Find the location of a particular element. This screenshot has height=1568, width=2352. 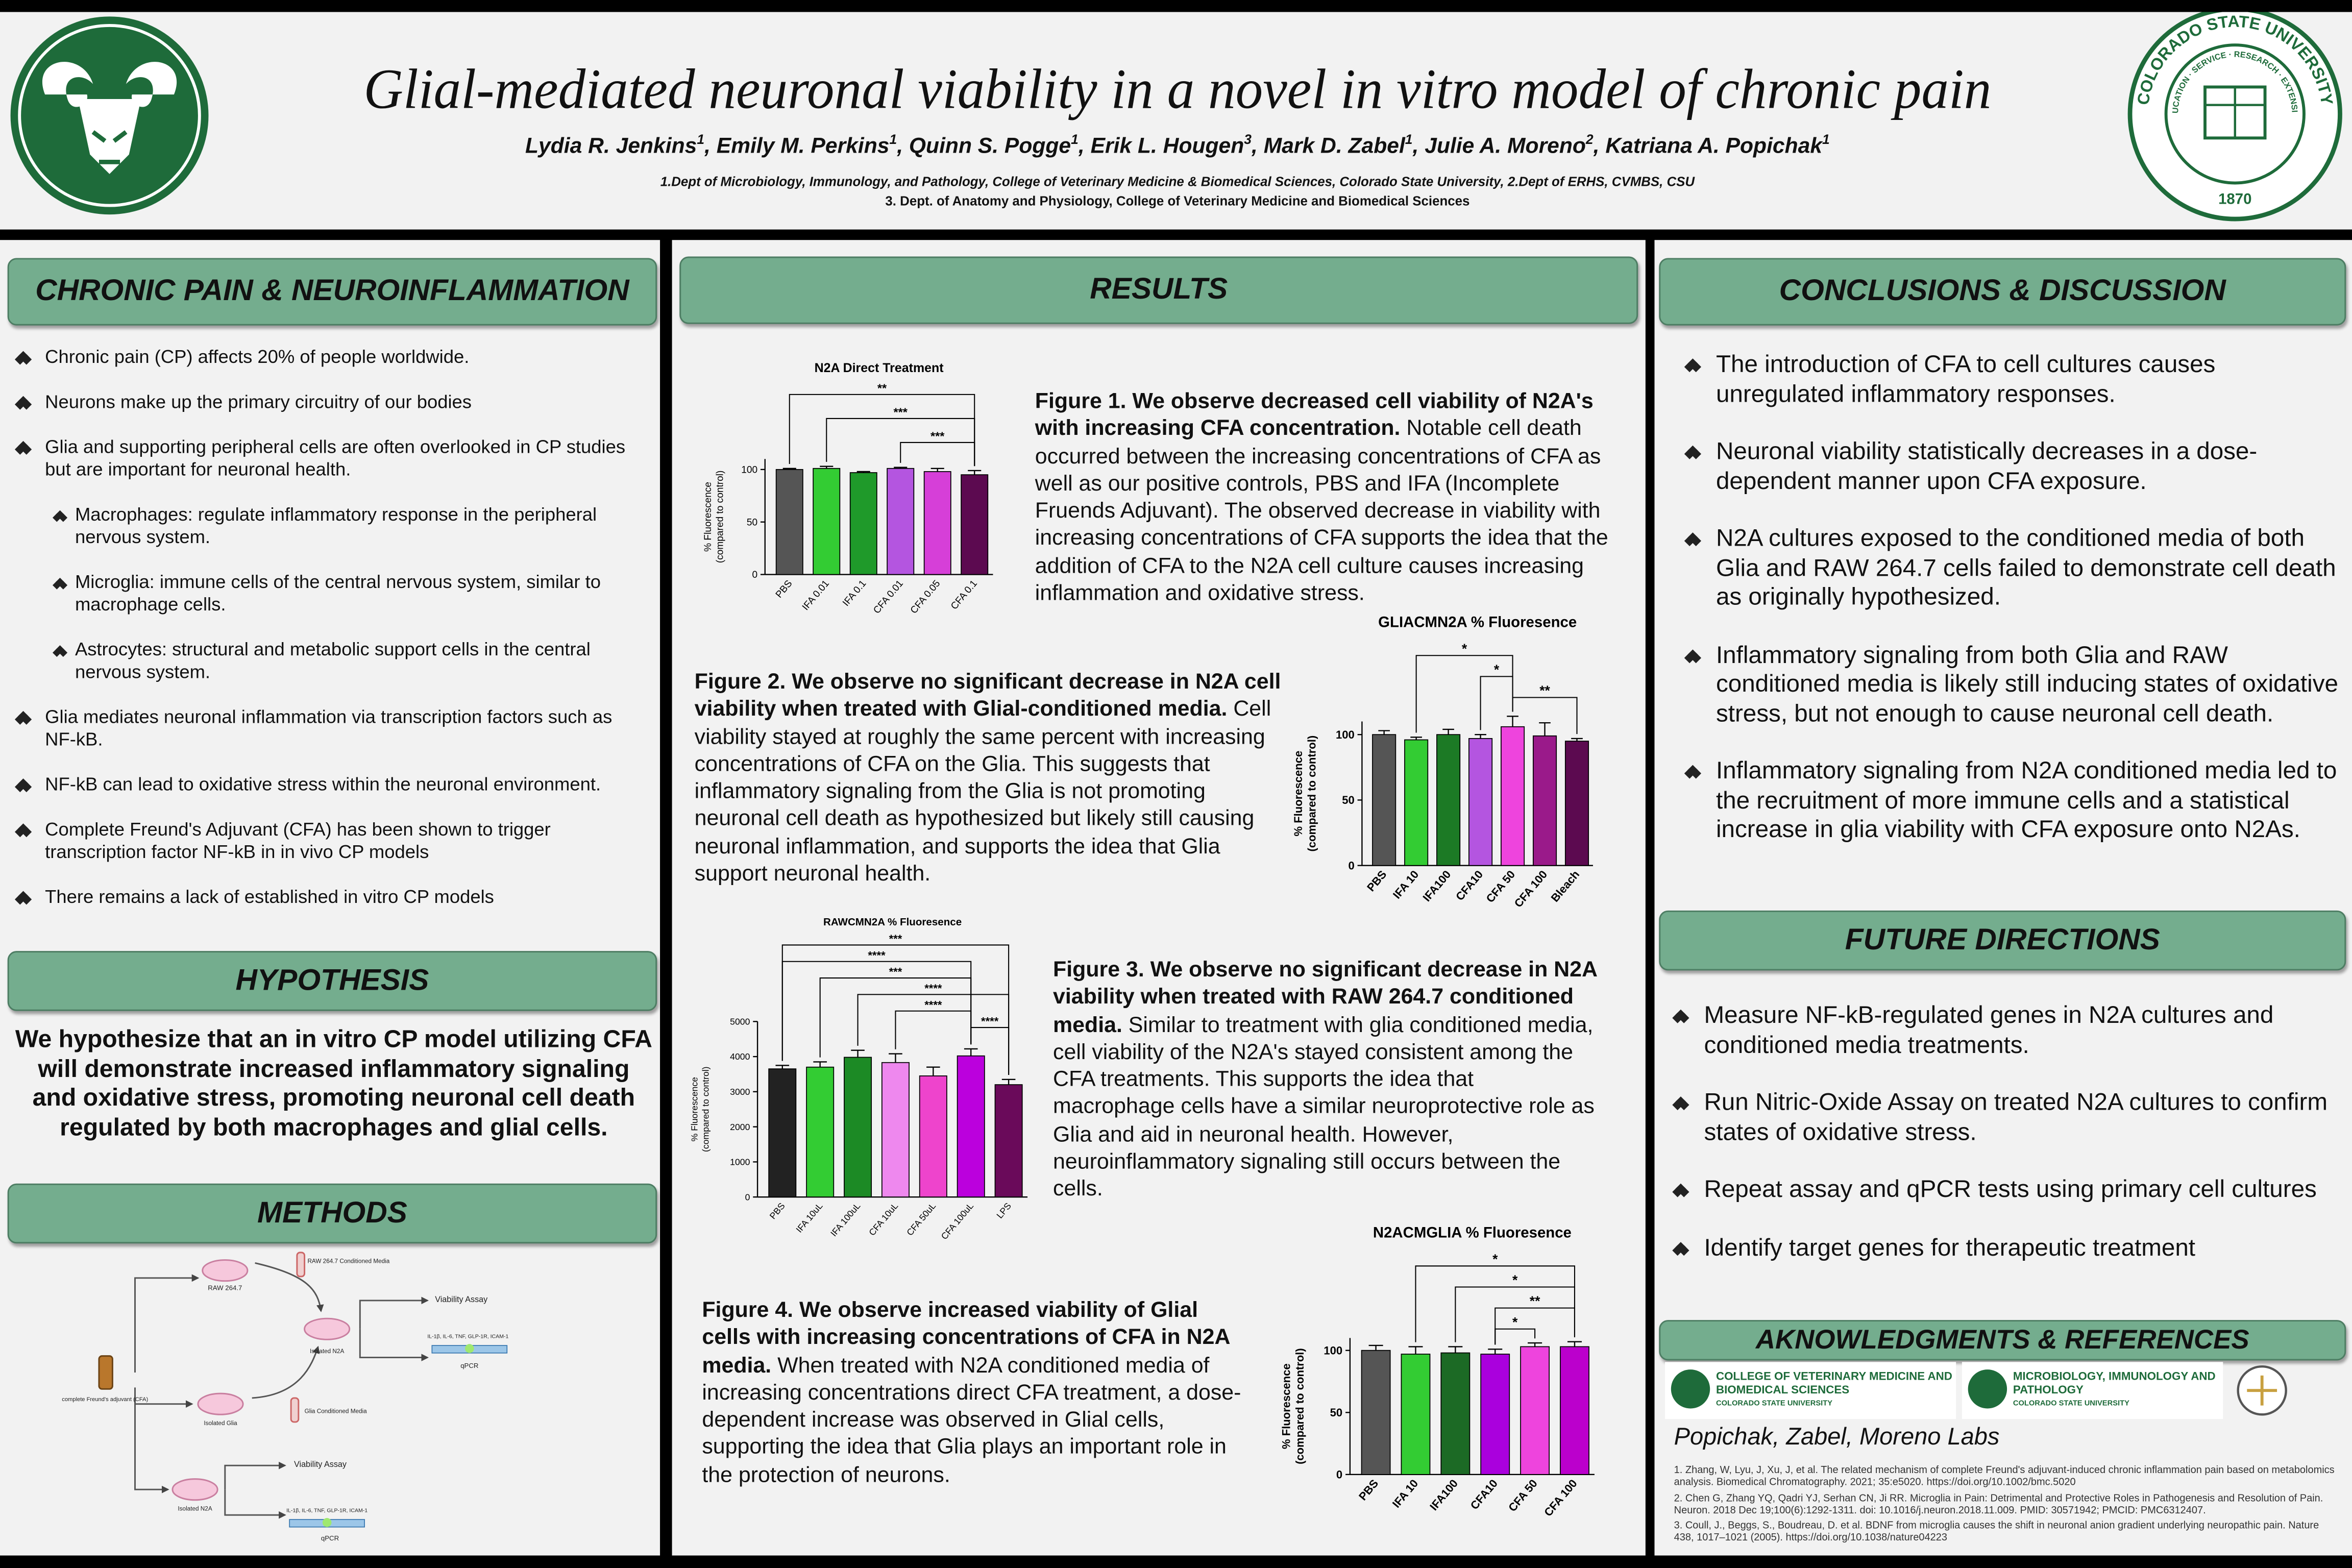

section-header: RESULTS is located at coordinates (1158, 290).